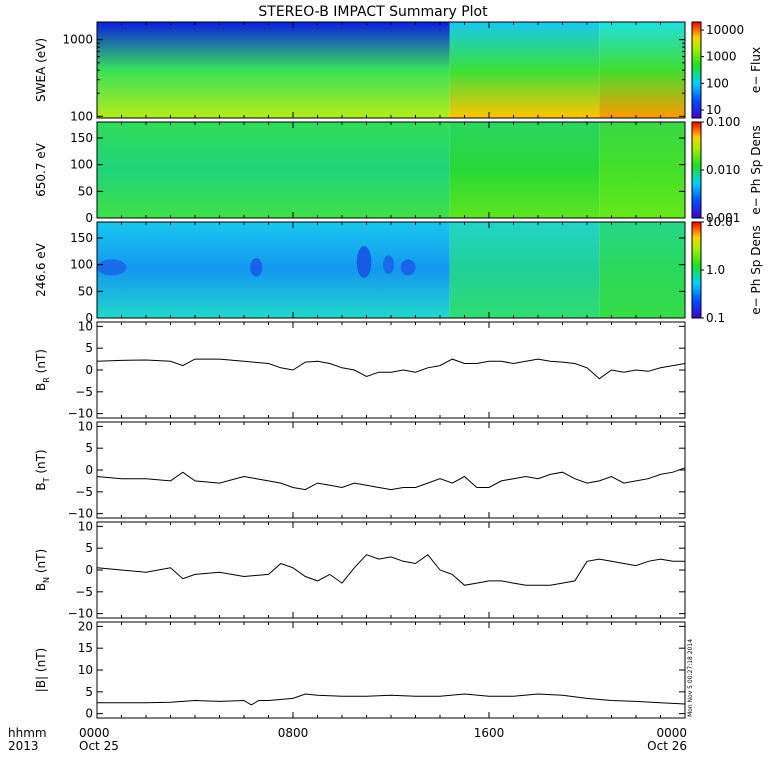 This screenshot has height=780, width=780. I want to click on colorbar-label: e− Flux, so click(756, 70).